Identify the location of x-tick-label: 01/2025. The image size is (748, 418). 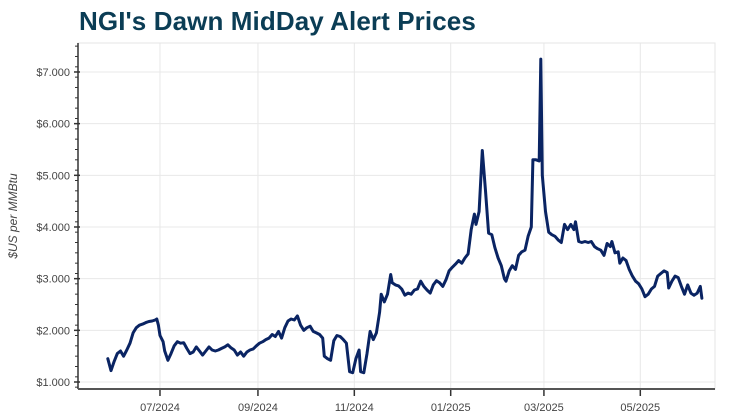
(451, 408).